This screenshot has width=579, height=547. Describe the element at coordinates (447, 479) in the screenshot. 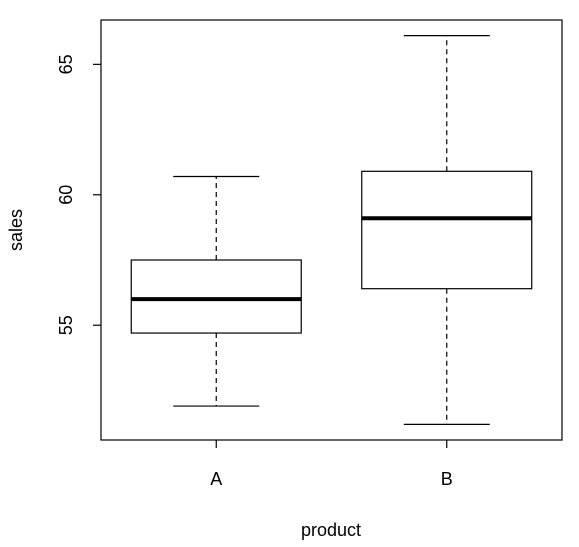

I see `x-tick-label-b: B` at that location.